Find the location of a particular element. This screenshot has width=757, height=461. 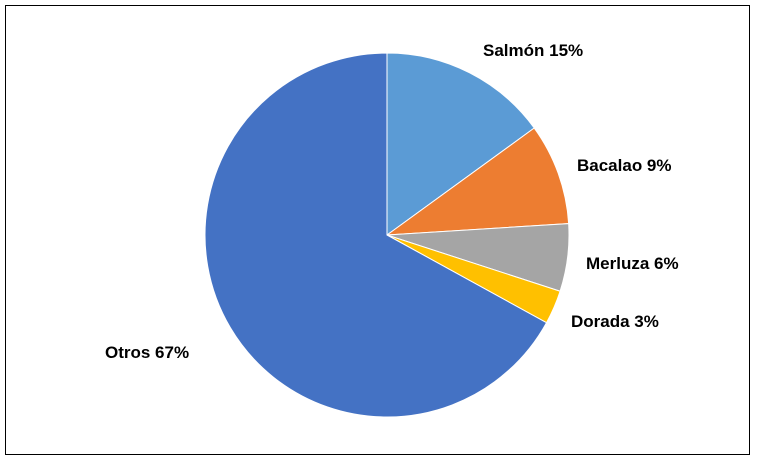

slice-label-dorada: Dorada 3% is located at coordinates (615, 321).